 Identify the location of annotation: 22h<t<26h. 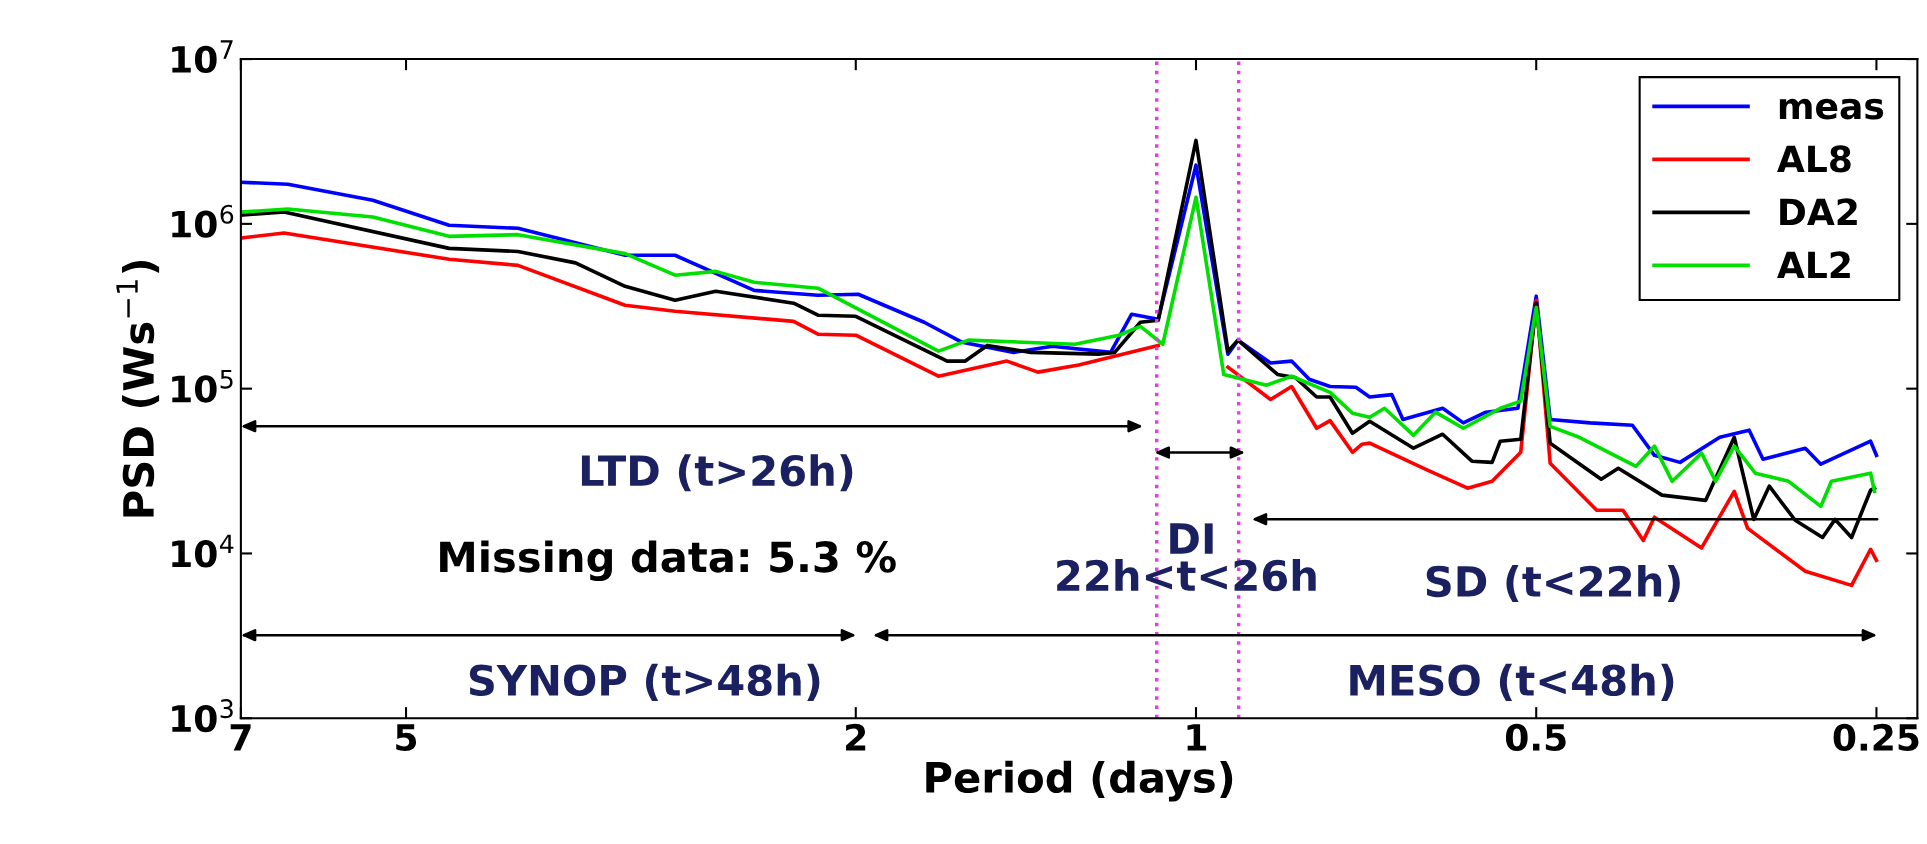
(1186, 575).